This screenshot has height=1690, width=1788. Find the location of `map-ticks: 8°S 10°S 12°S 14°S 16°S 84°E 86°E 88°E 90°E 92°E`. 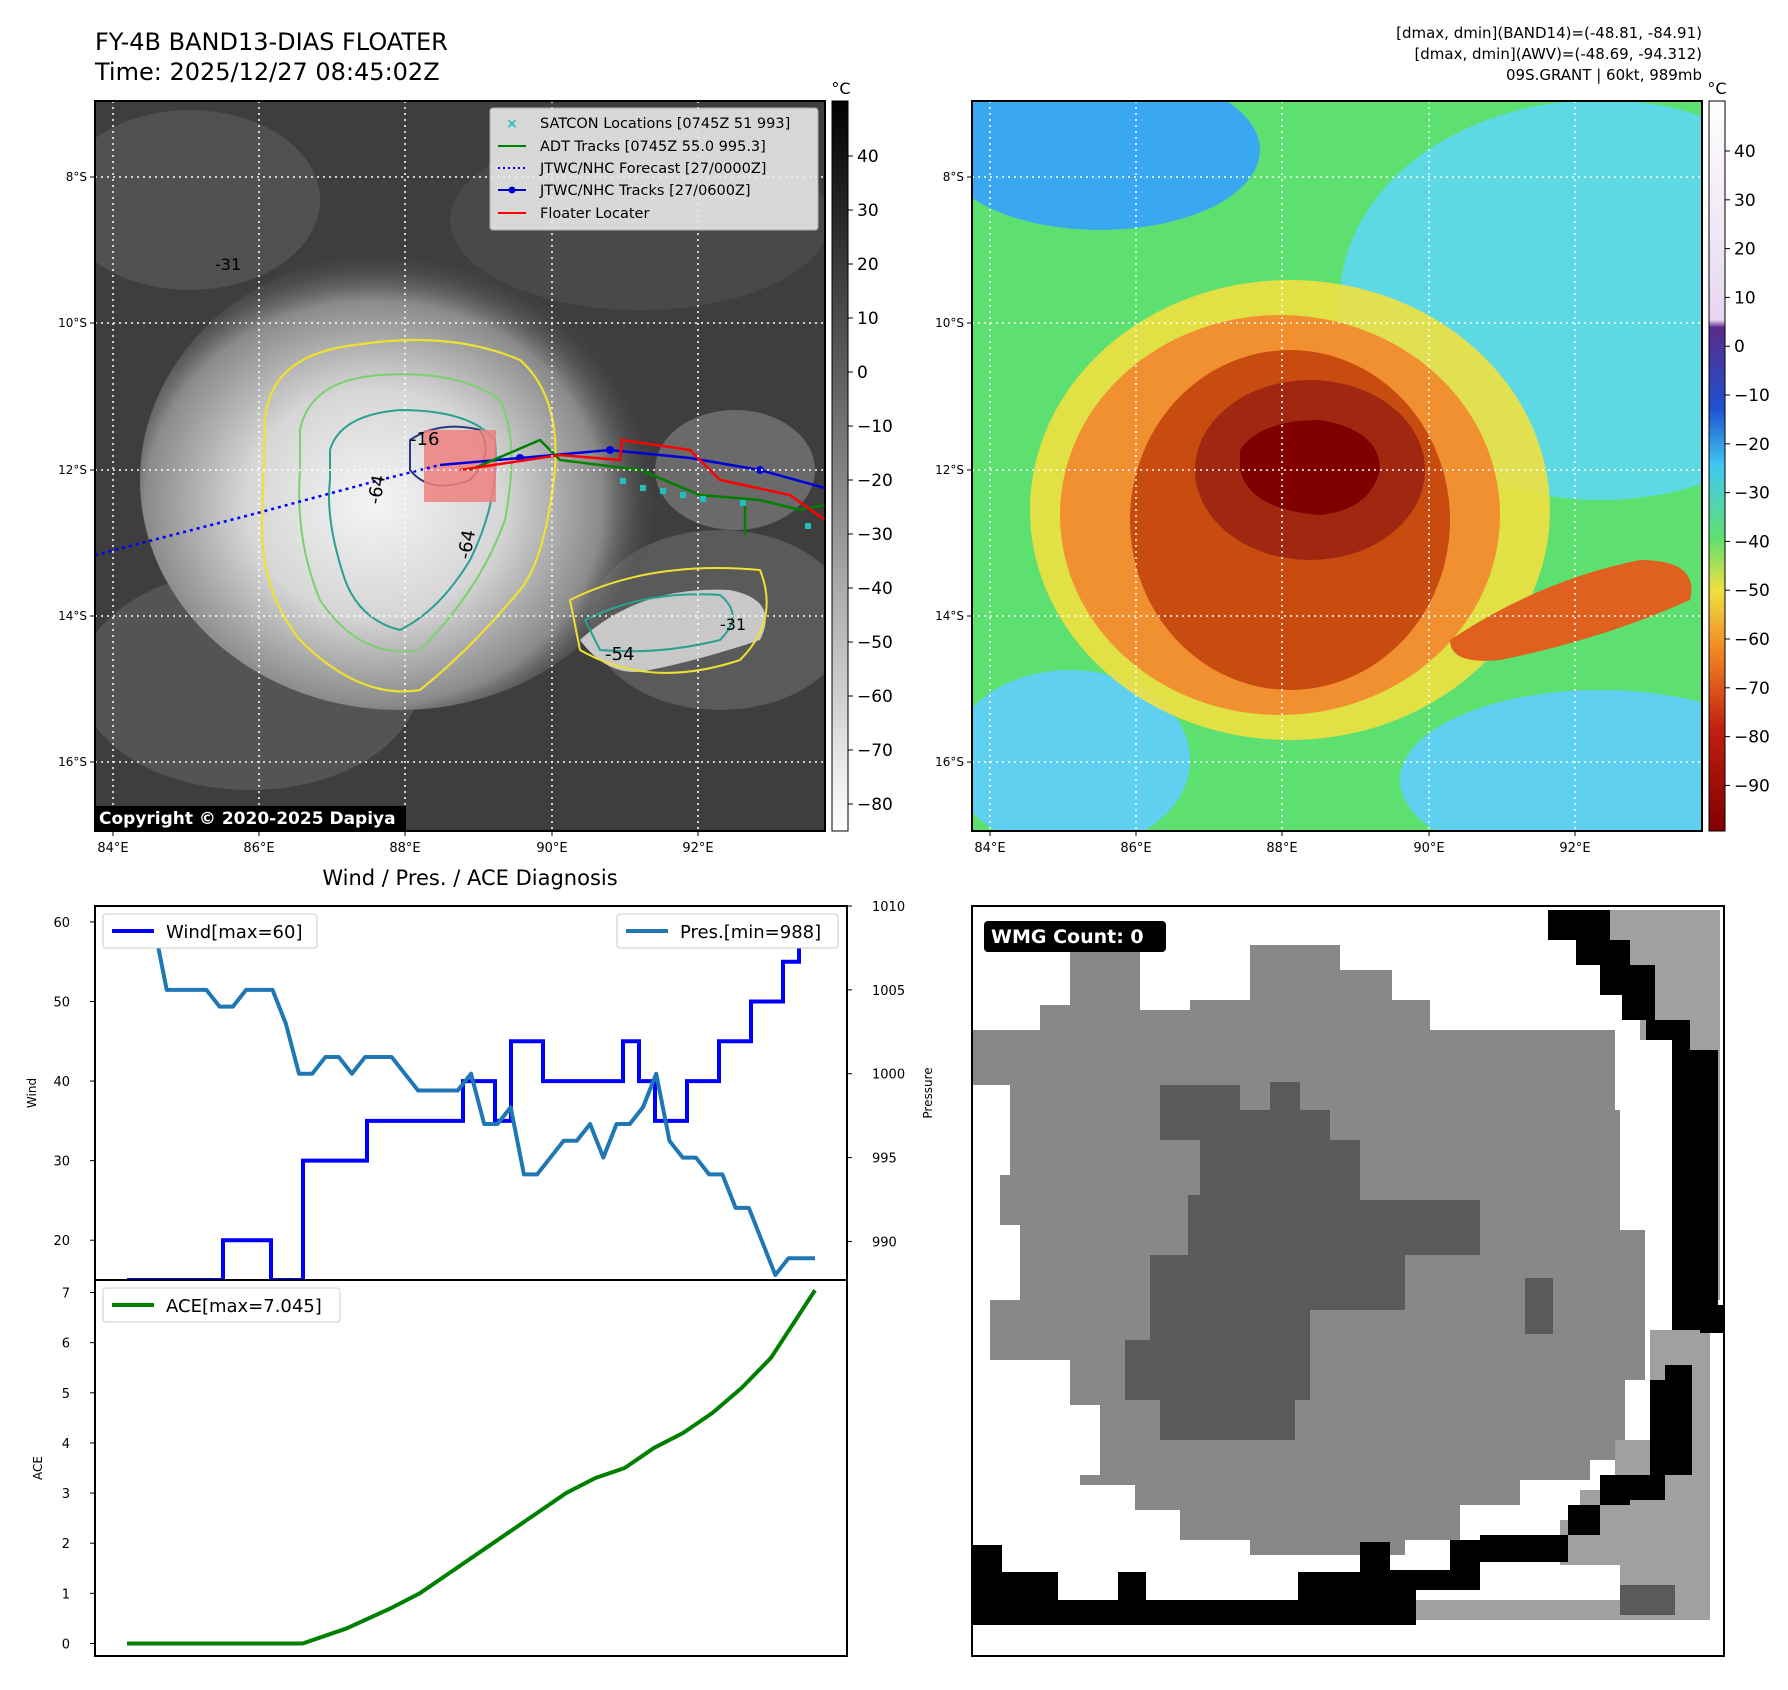

map-ticks: 8°S 10°S 12°S 14°S 16°S 84°E 86°E 88°E 90°E 92°E is located at coordinates (386, 513).